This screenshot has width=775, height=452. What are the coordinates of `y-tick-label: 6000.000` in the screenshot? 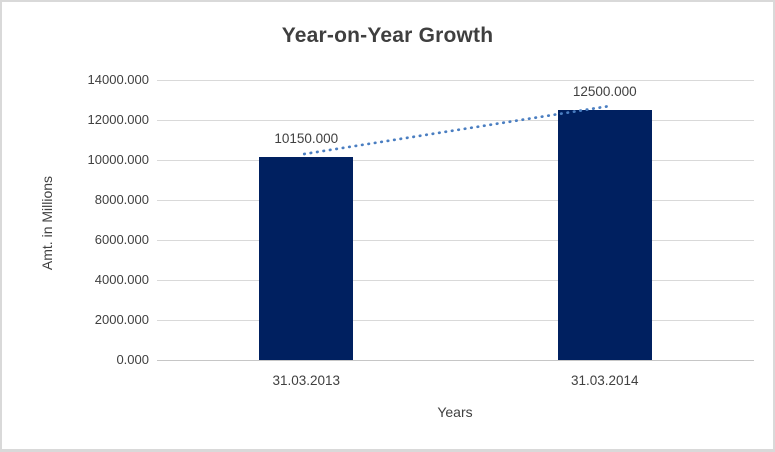 It's located at (121, 239).